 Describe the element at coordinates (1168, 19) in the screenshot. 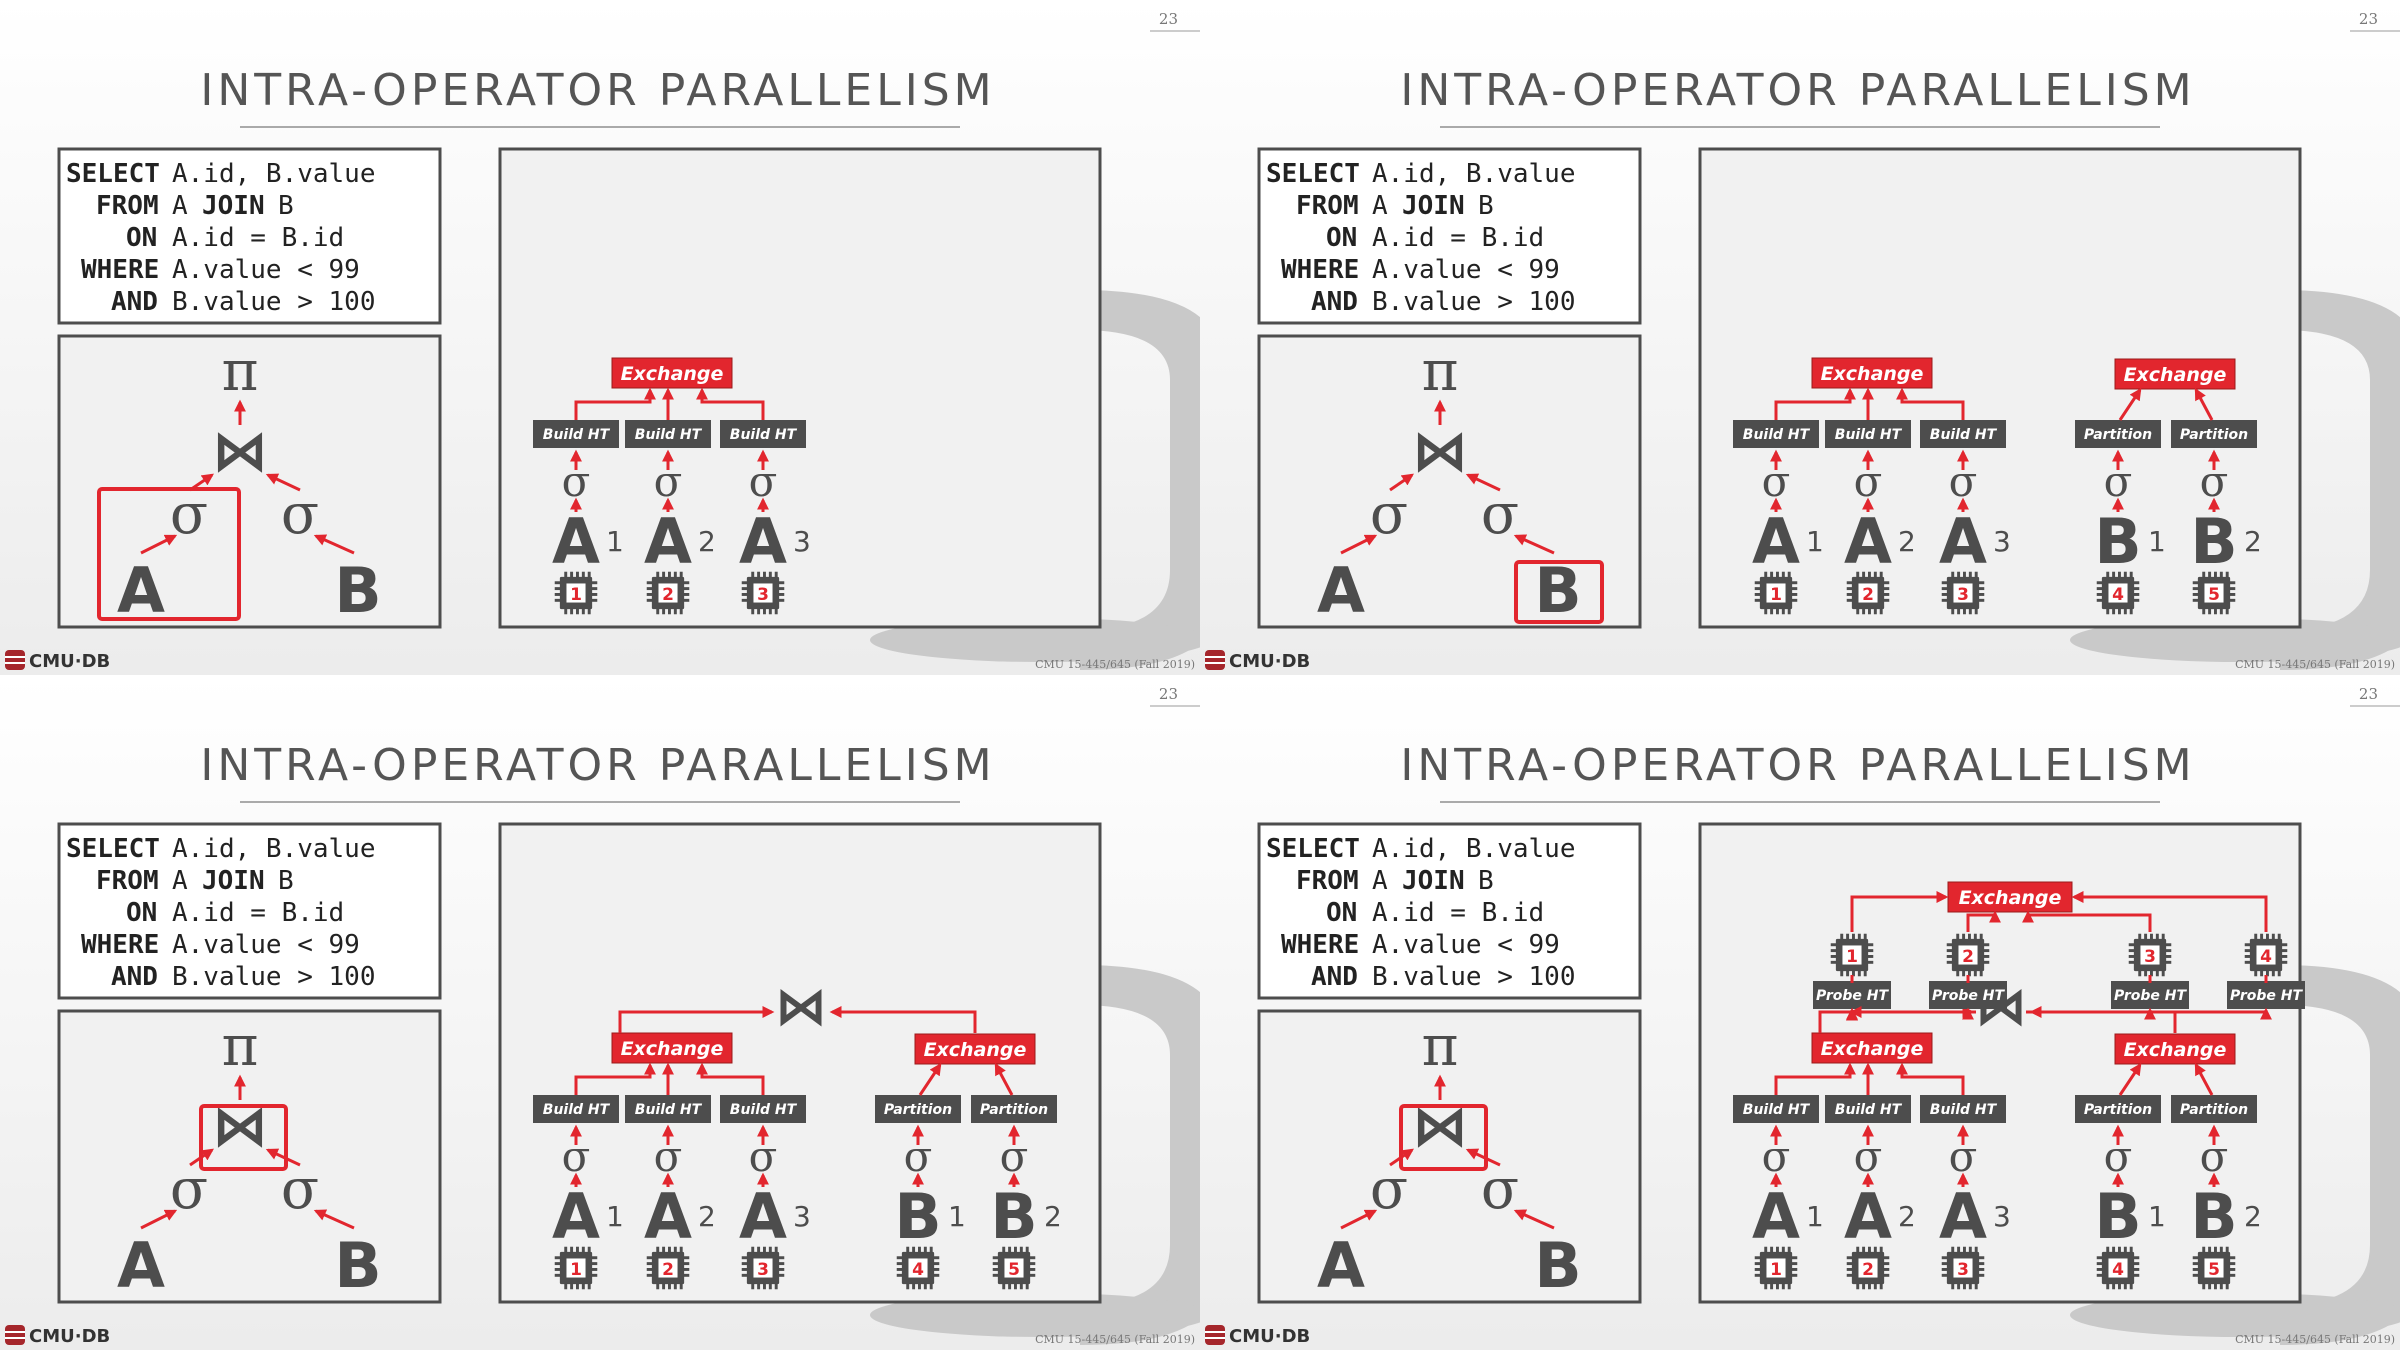

I see `page-number: 23` at that location.